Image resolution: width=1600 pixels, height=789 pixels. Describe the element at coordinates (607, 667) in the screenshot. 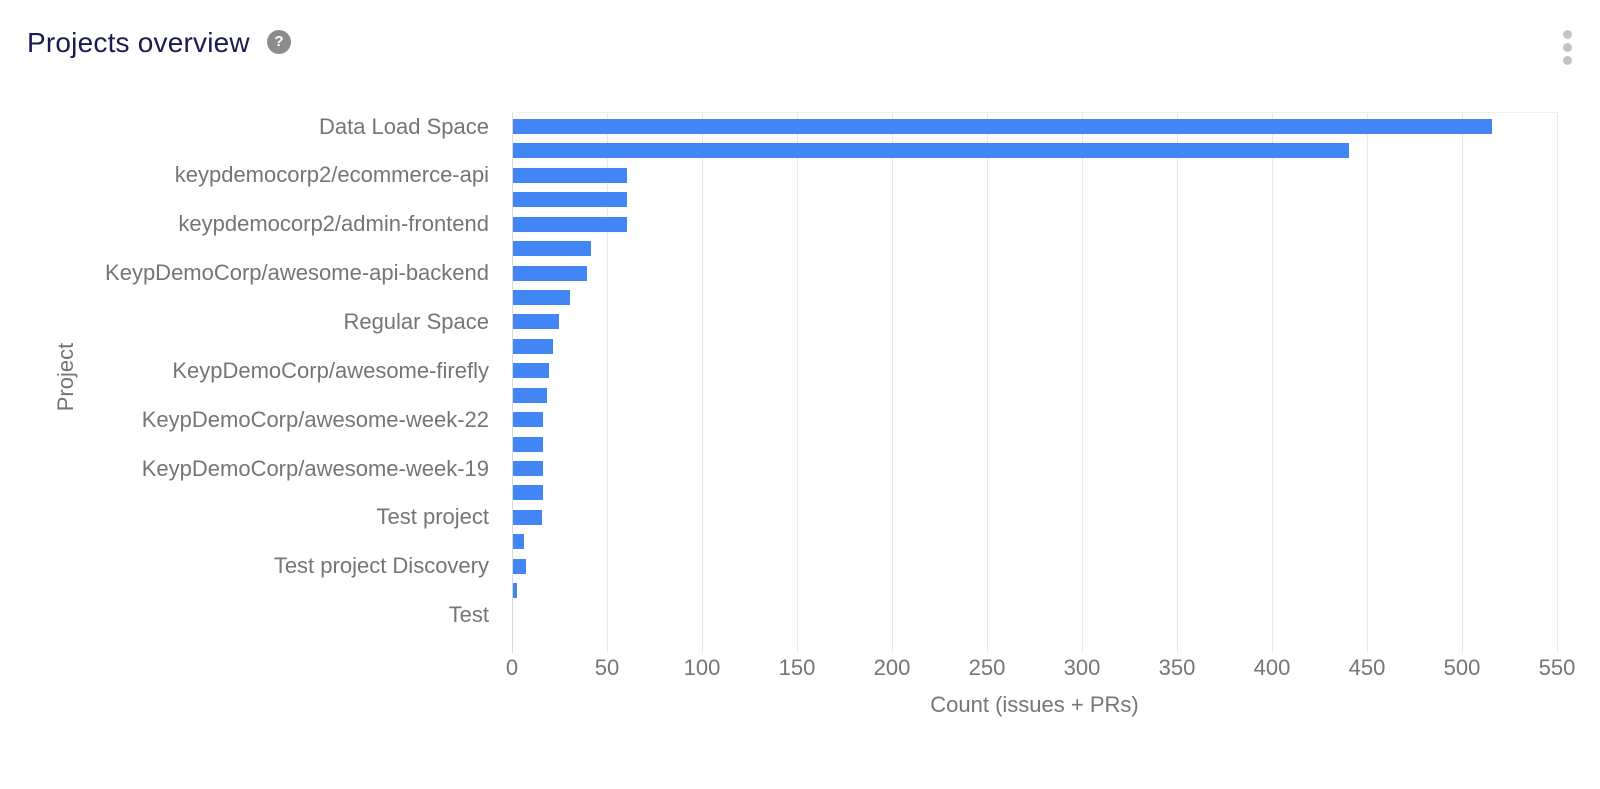

I see `x-tick-label: 50` at that location.